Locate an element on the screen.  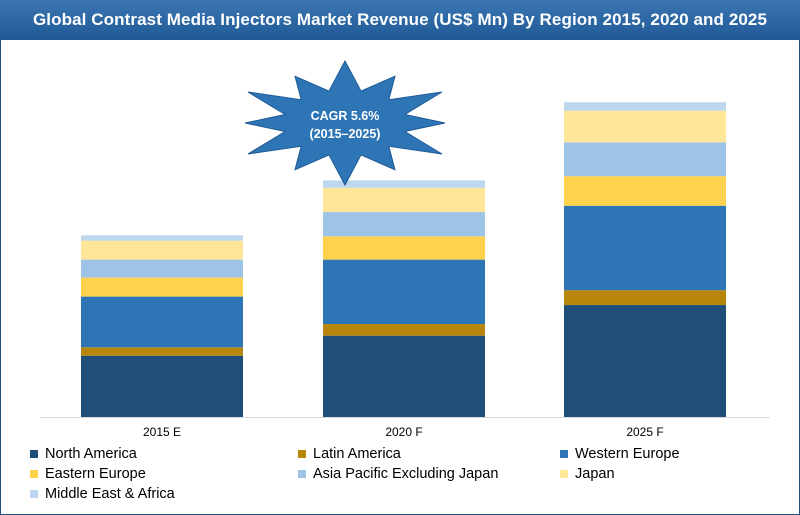
x-tick-label: 2025 F is located at coordinates (644, 432).